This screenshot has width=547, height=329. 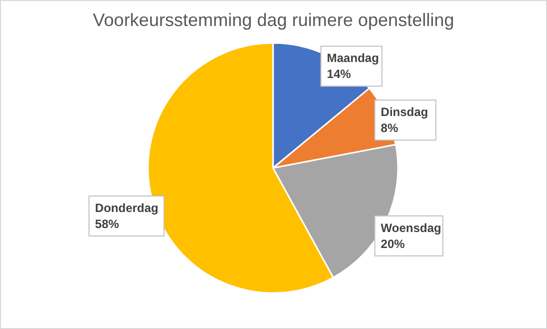 What do you see at coordinates (107, 223) in the screenshot?
I see `data-label: 58%` at bounding box center [107, 223].